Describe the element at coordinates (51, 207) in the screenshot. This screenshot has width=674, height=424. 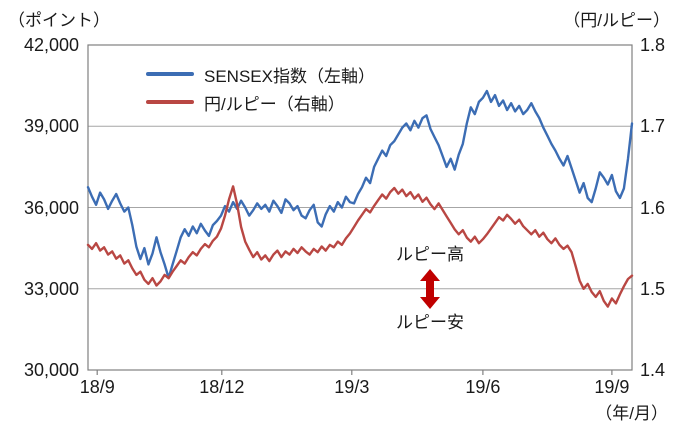
I see `left-axis-tick-label: 36,000` at that location.